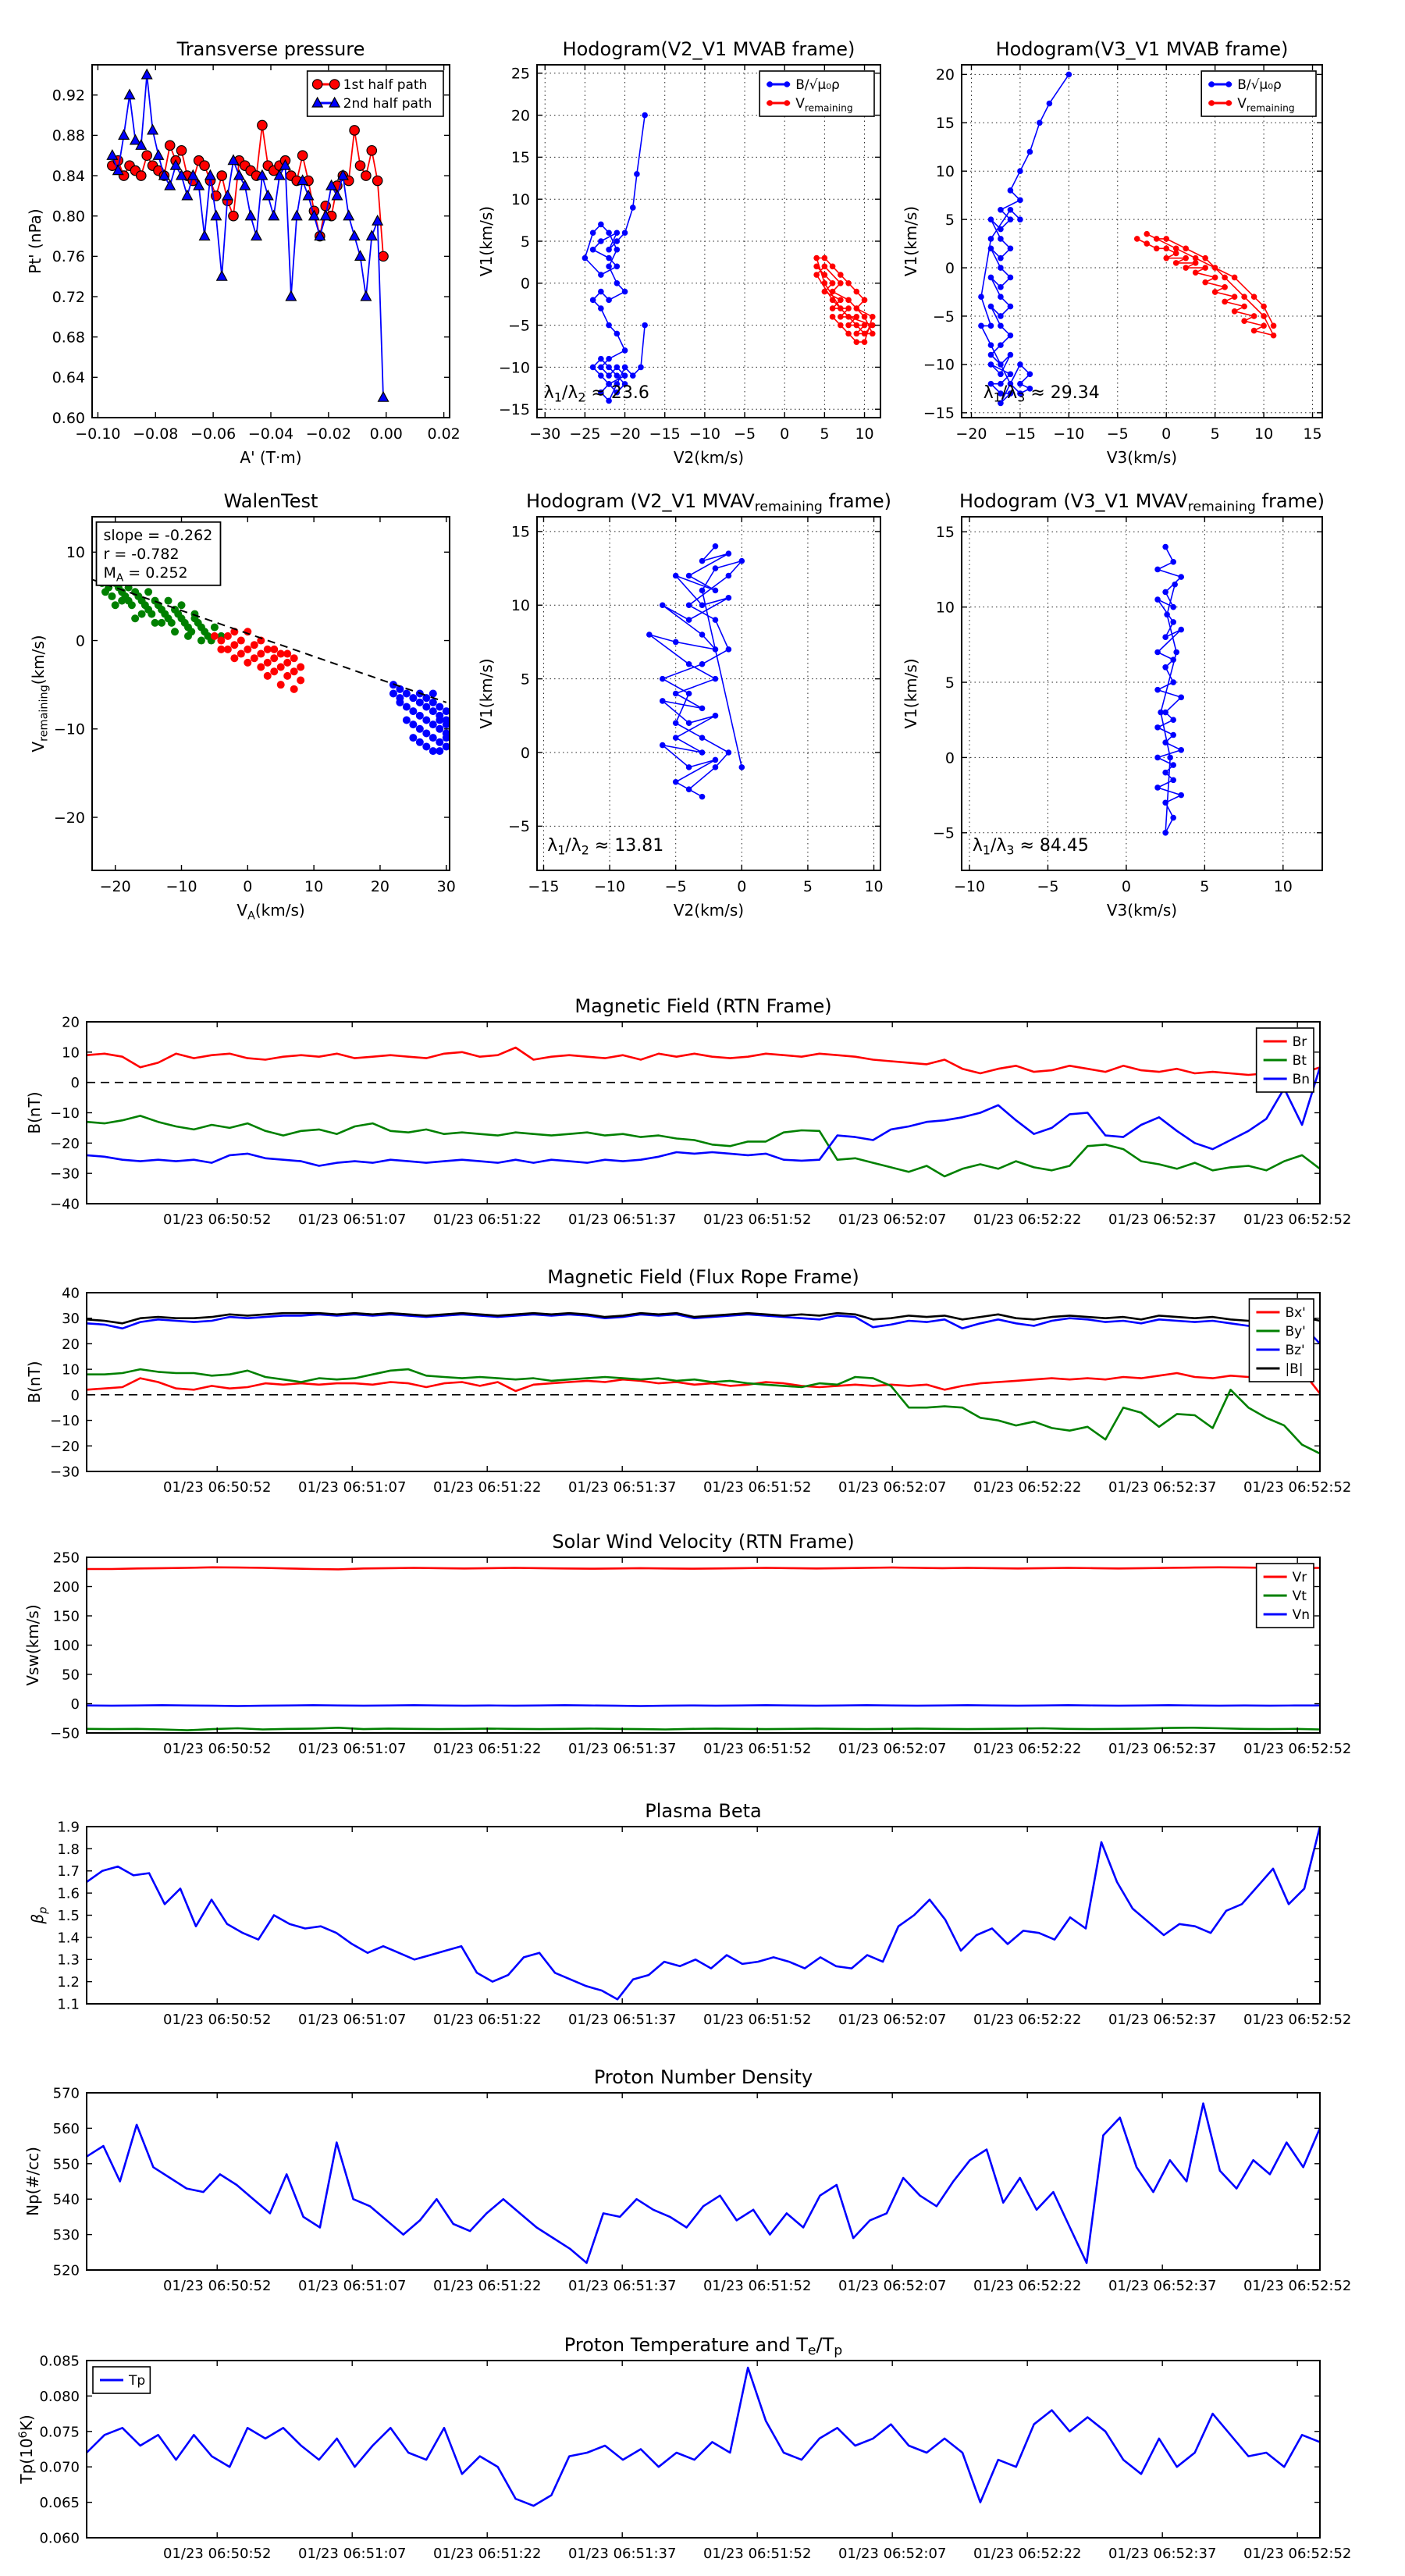 This screenshot has width=1405, height=2576. Describe the element at coordinates (68, 176) in the screenshot. I see `y-tick-label: 0.84` at that location.